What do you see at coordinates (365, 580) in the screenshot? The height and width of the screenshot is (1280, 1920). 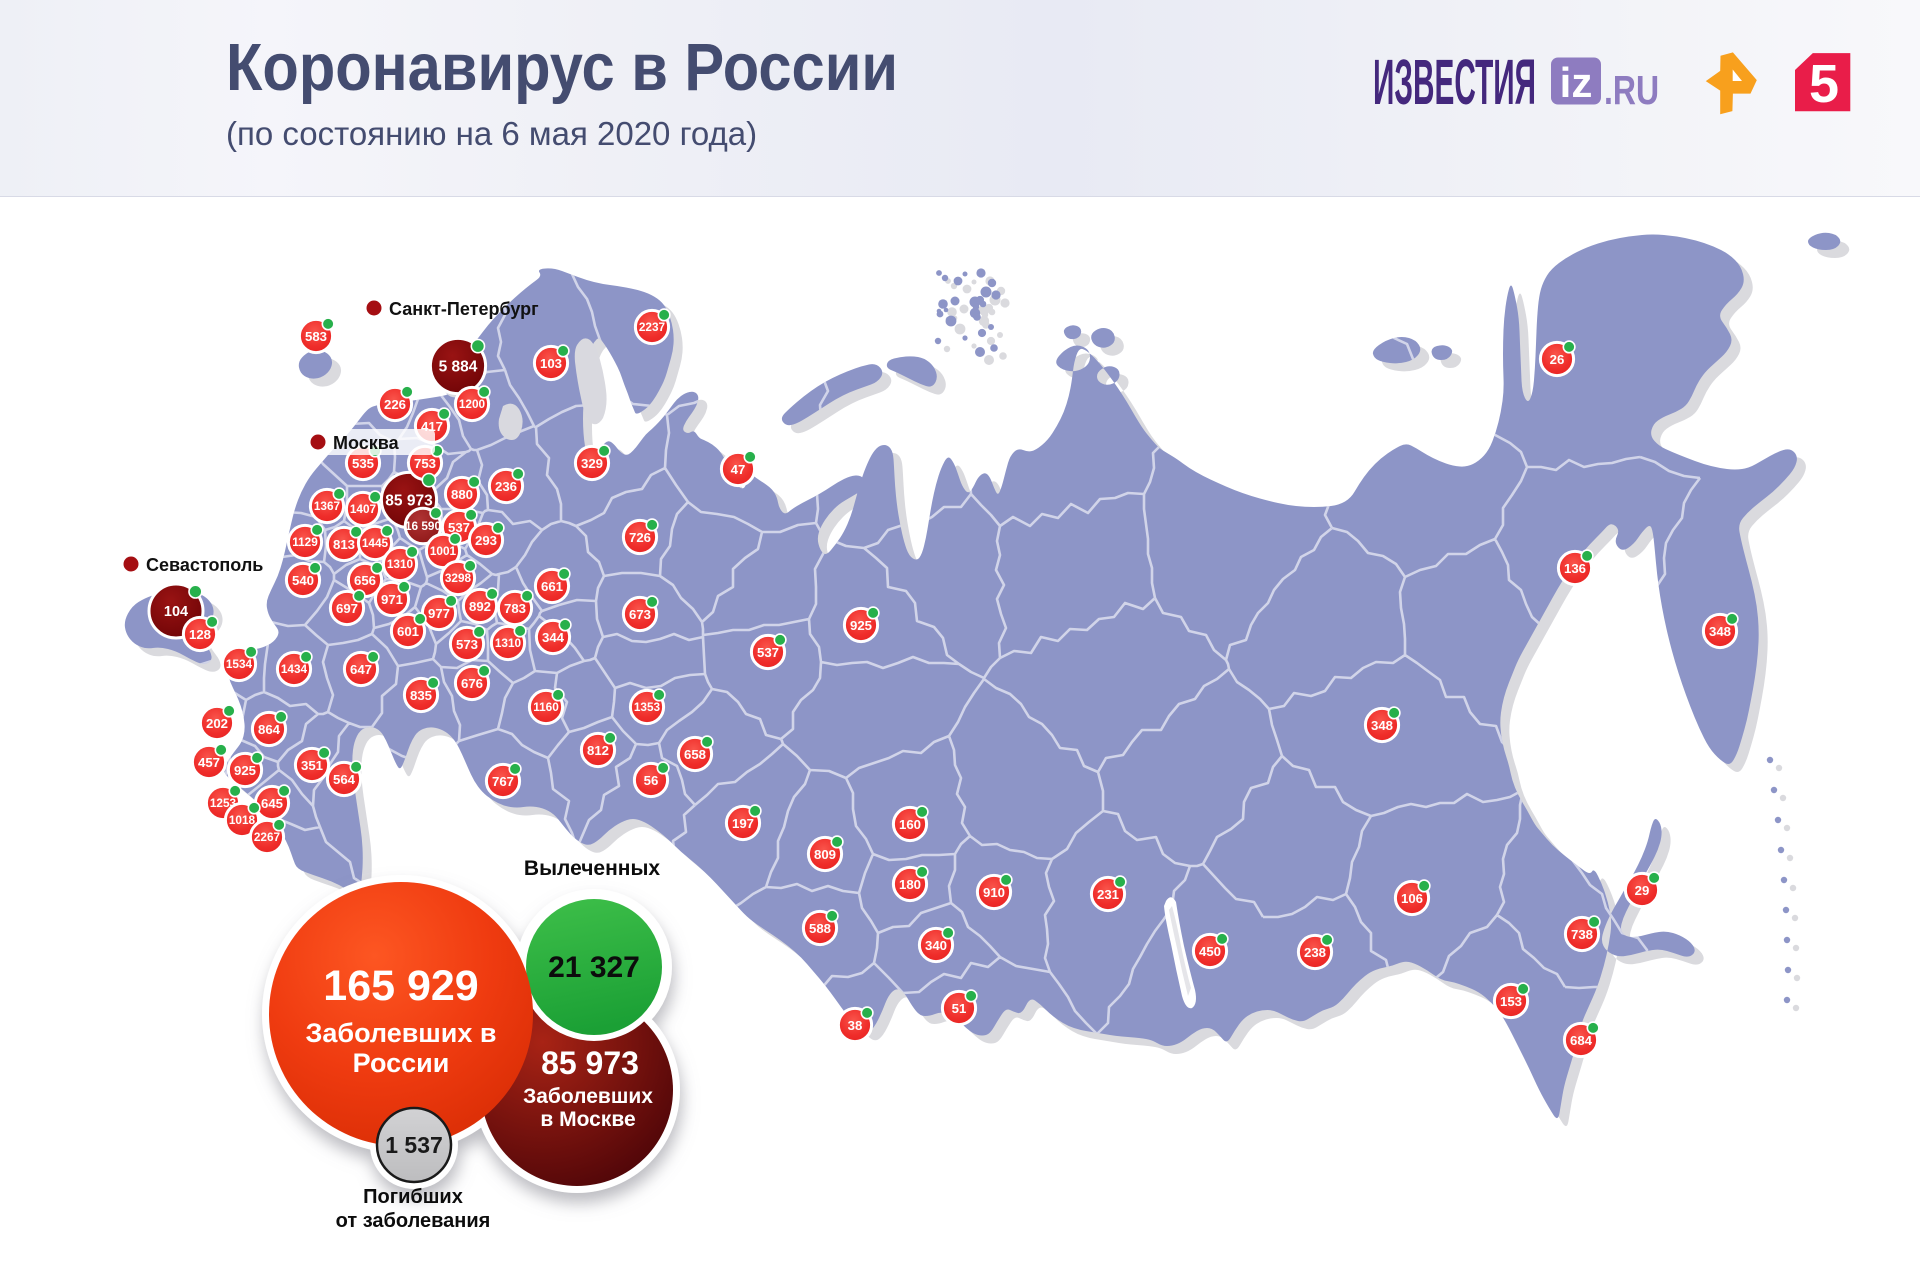 I see `svg-text: 656` at bounding box center [365, 580].